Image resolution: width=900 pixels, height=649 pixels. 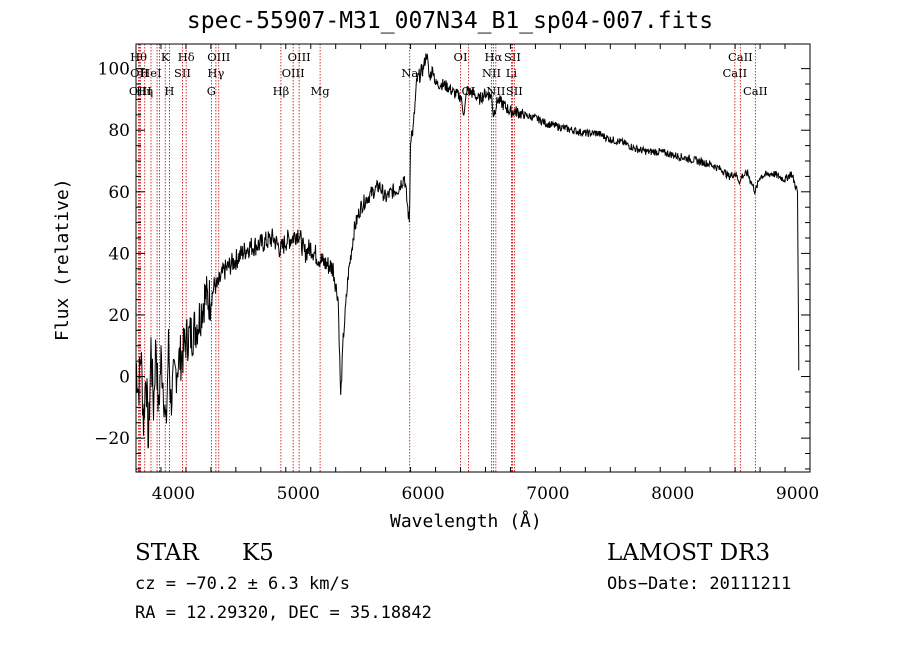 What do you see at coordinates (797, 494) in the screenshot?
I see `x-tick-label: 9000` at bounding box center [797, 494].